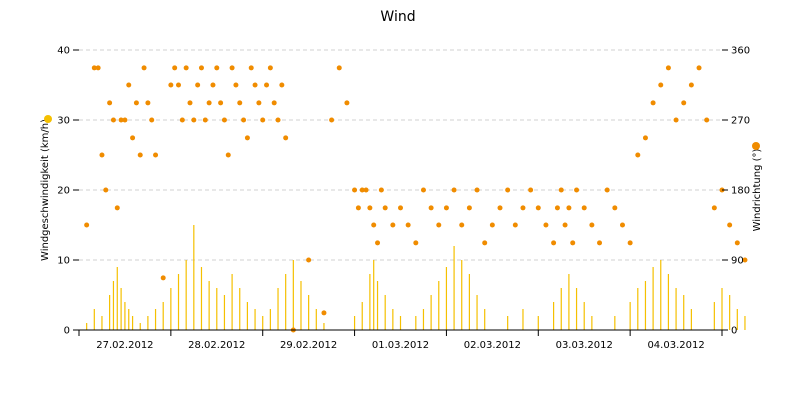 The height and width of the screenshot is (400, 800). I want to click on y-axis-left-ticks: 0 10 20 30 40, so click(68, 191).